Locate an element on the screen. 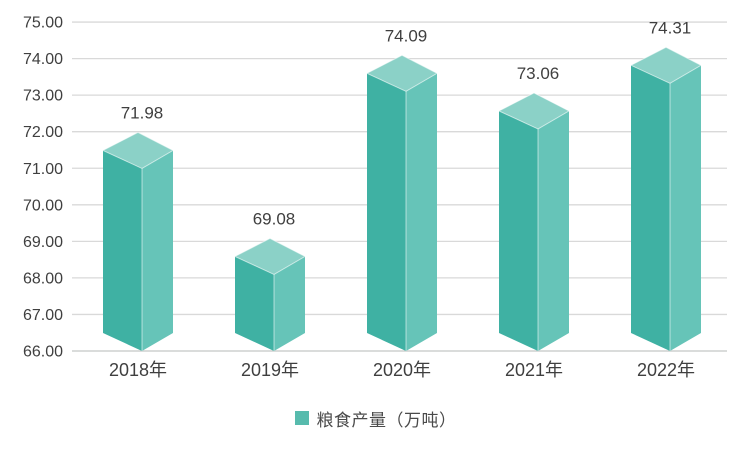 This screenshot has height=451, width=751. bar-data-label: 74.09 is located at coordinates (406, 35).